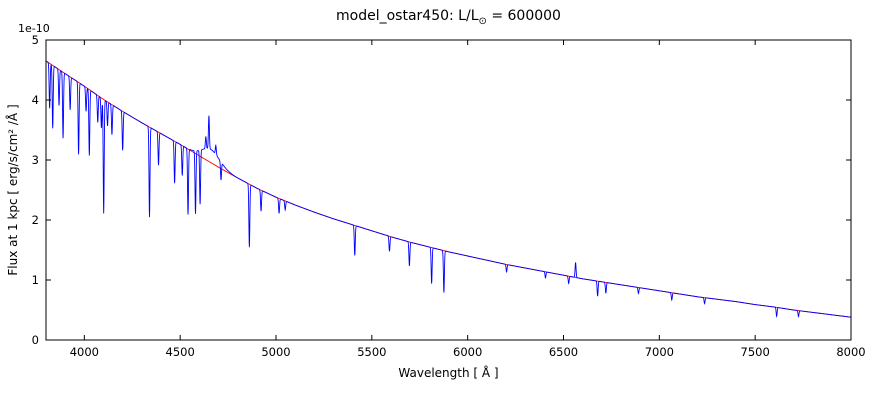 The width and height of the screenshot is (880, 400). What do you see at coordinates (35, 40) in the screenshot?
I see `y-tick-label: 5` at bounding box center [35, 40].